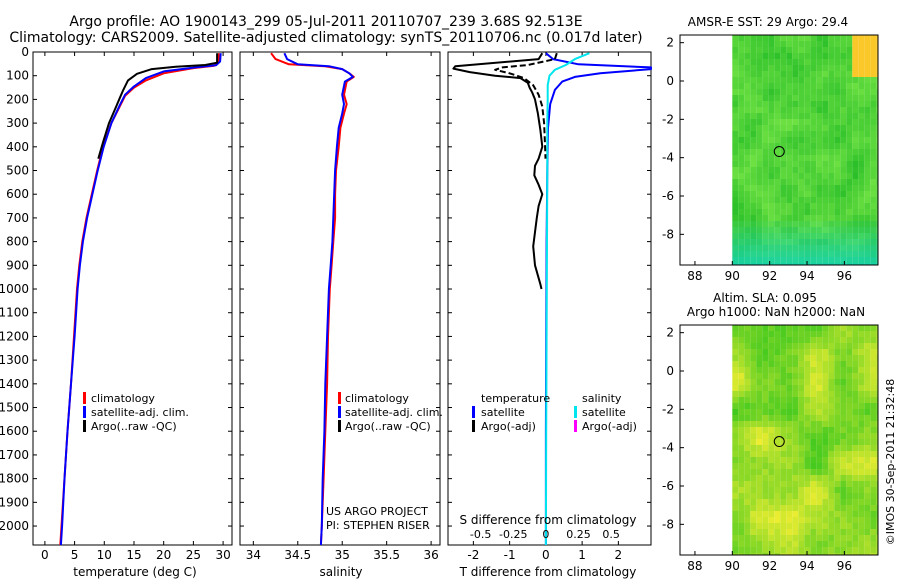 The width and height of the screenshot is (900, 580). I want to click on argo-position-marker, so click(779, 442).